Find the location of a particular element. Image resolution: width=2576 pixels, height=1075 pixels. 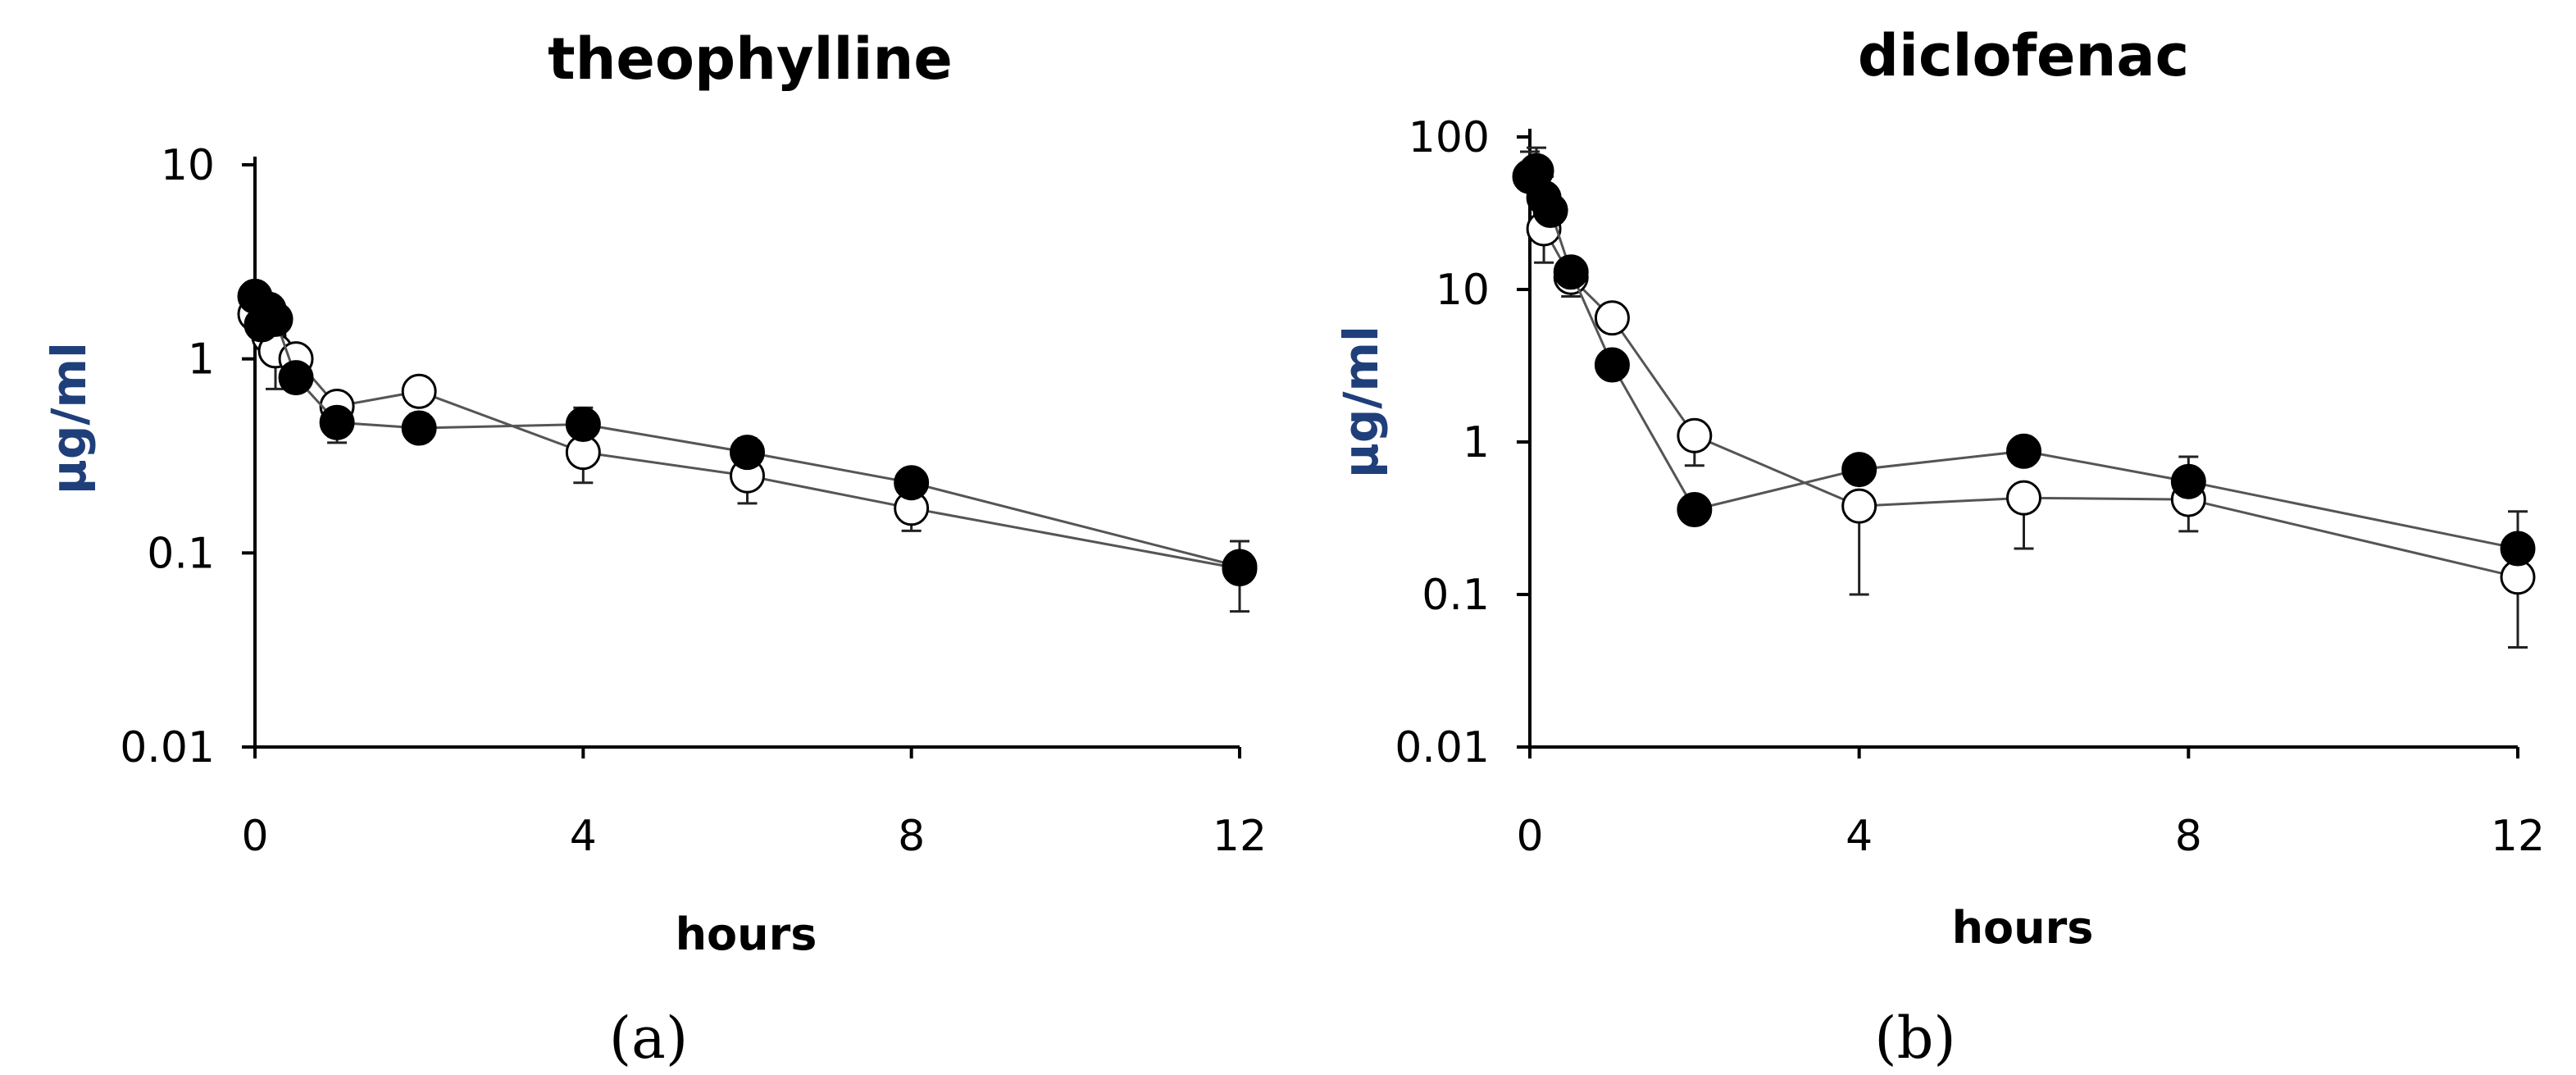

x-axis-label-b: hours is located at coordinates (2023, 928).